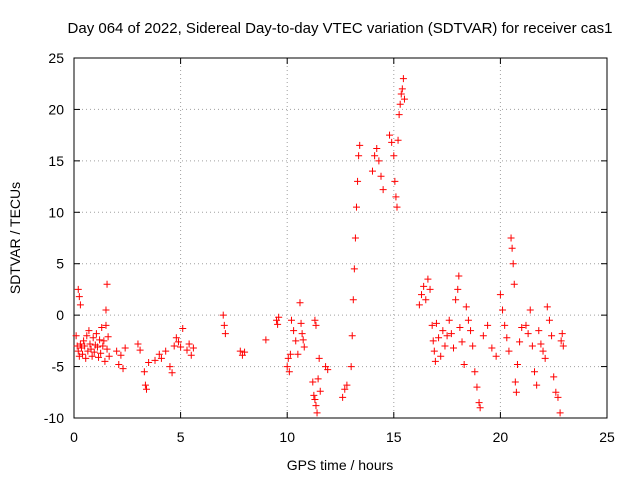 This screenshot has width=640, height=480. I want to click on x-tick-label: 15, so click(394, 437).